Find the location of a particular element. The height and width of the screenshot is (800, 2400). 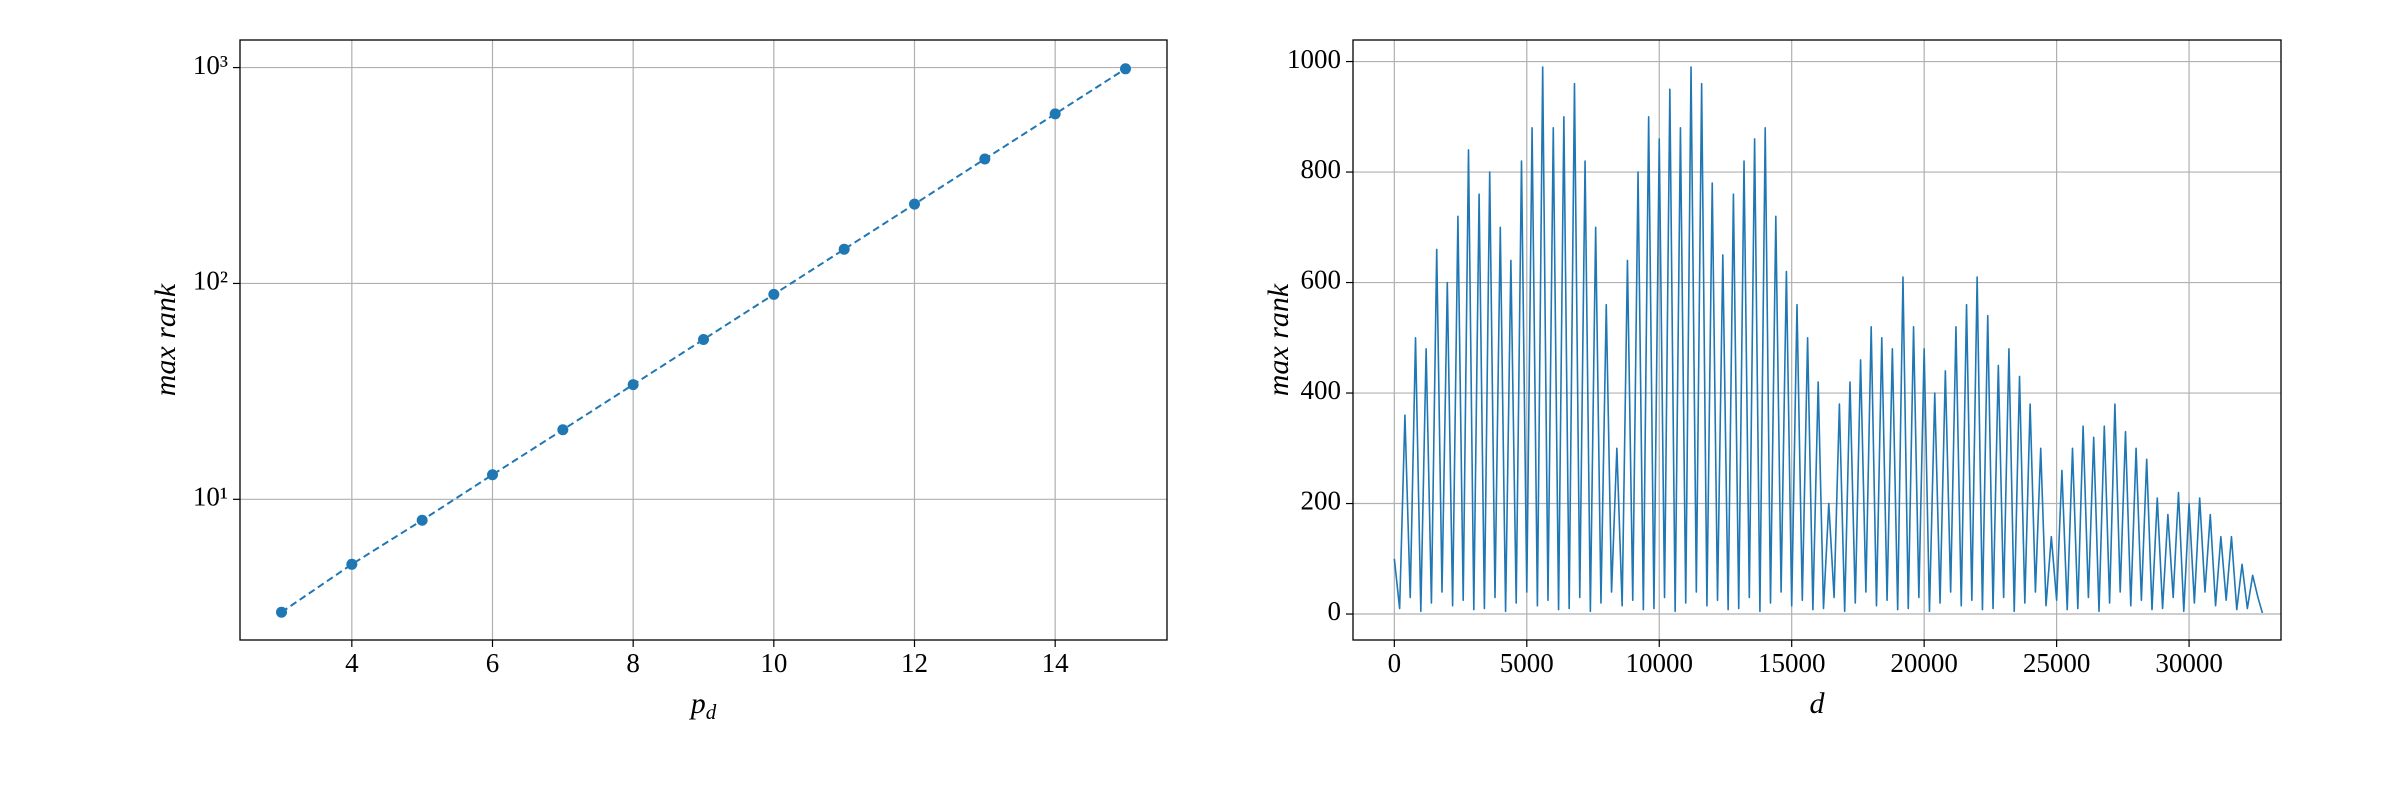

x-axis-label: pd is located at coordinates (703, 705).